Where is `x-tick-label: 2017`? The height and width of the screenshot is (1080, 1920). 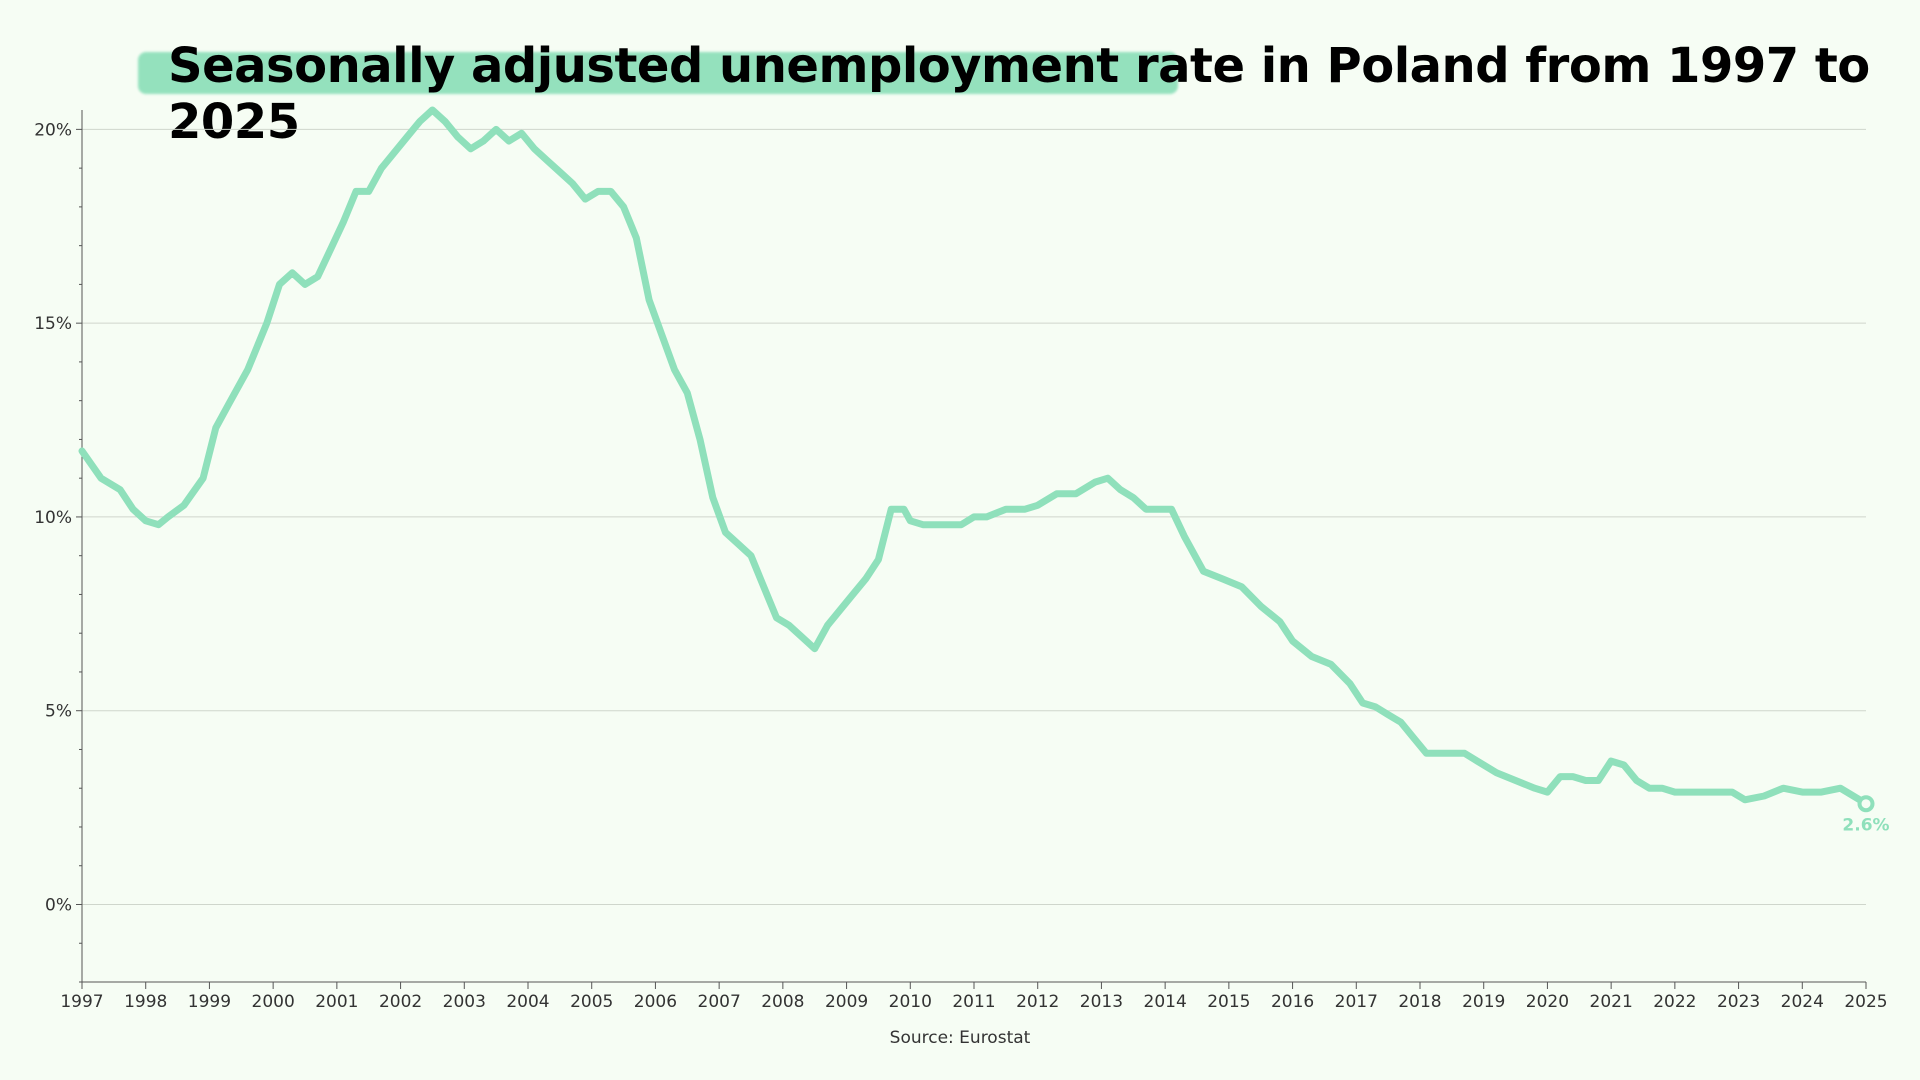 x-tick-label: 2017 is located at coordinates (1356, 1002).